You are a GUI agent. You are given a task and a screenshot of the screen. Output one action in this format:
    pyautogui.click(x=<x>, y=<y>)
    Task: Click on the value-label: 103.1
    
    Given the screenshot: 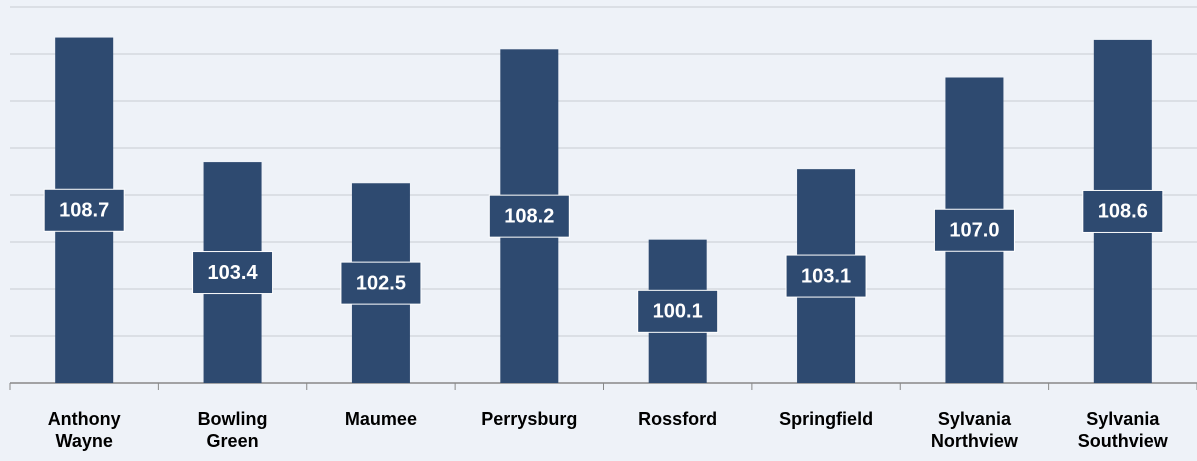 What is the action you would take?
    pyautogui.click(x=826, y=276)
    